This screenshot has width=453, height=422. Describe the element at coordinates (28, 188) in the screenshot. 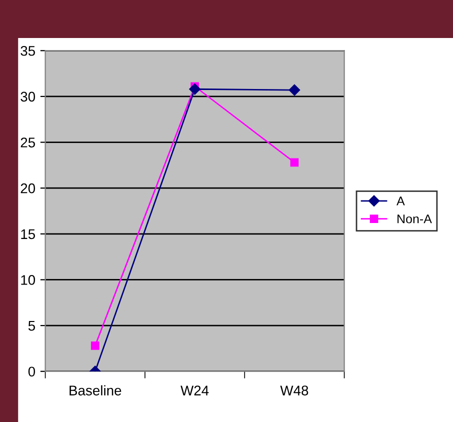

I see `y-tick-label: 20` at that location.